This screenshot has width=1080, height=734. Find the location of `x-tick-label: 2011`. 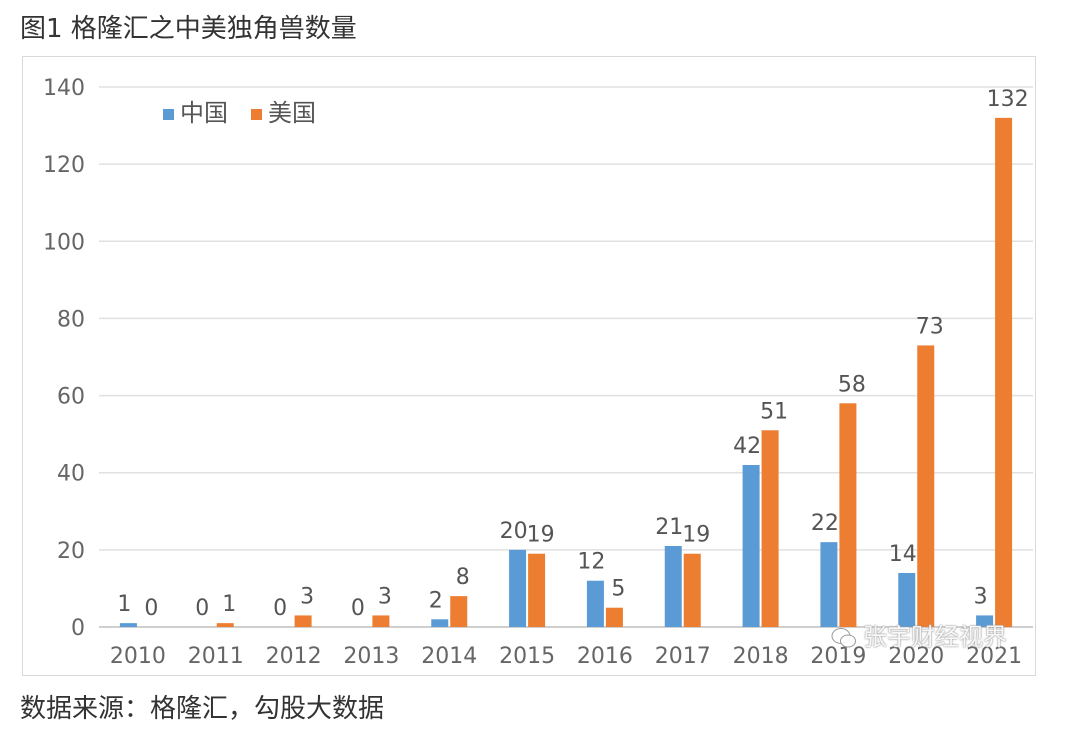

x-tick-label: 2011 is located at coordinates (216, 656).